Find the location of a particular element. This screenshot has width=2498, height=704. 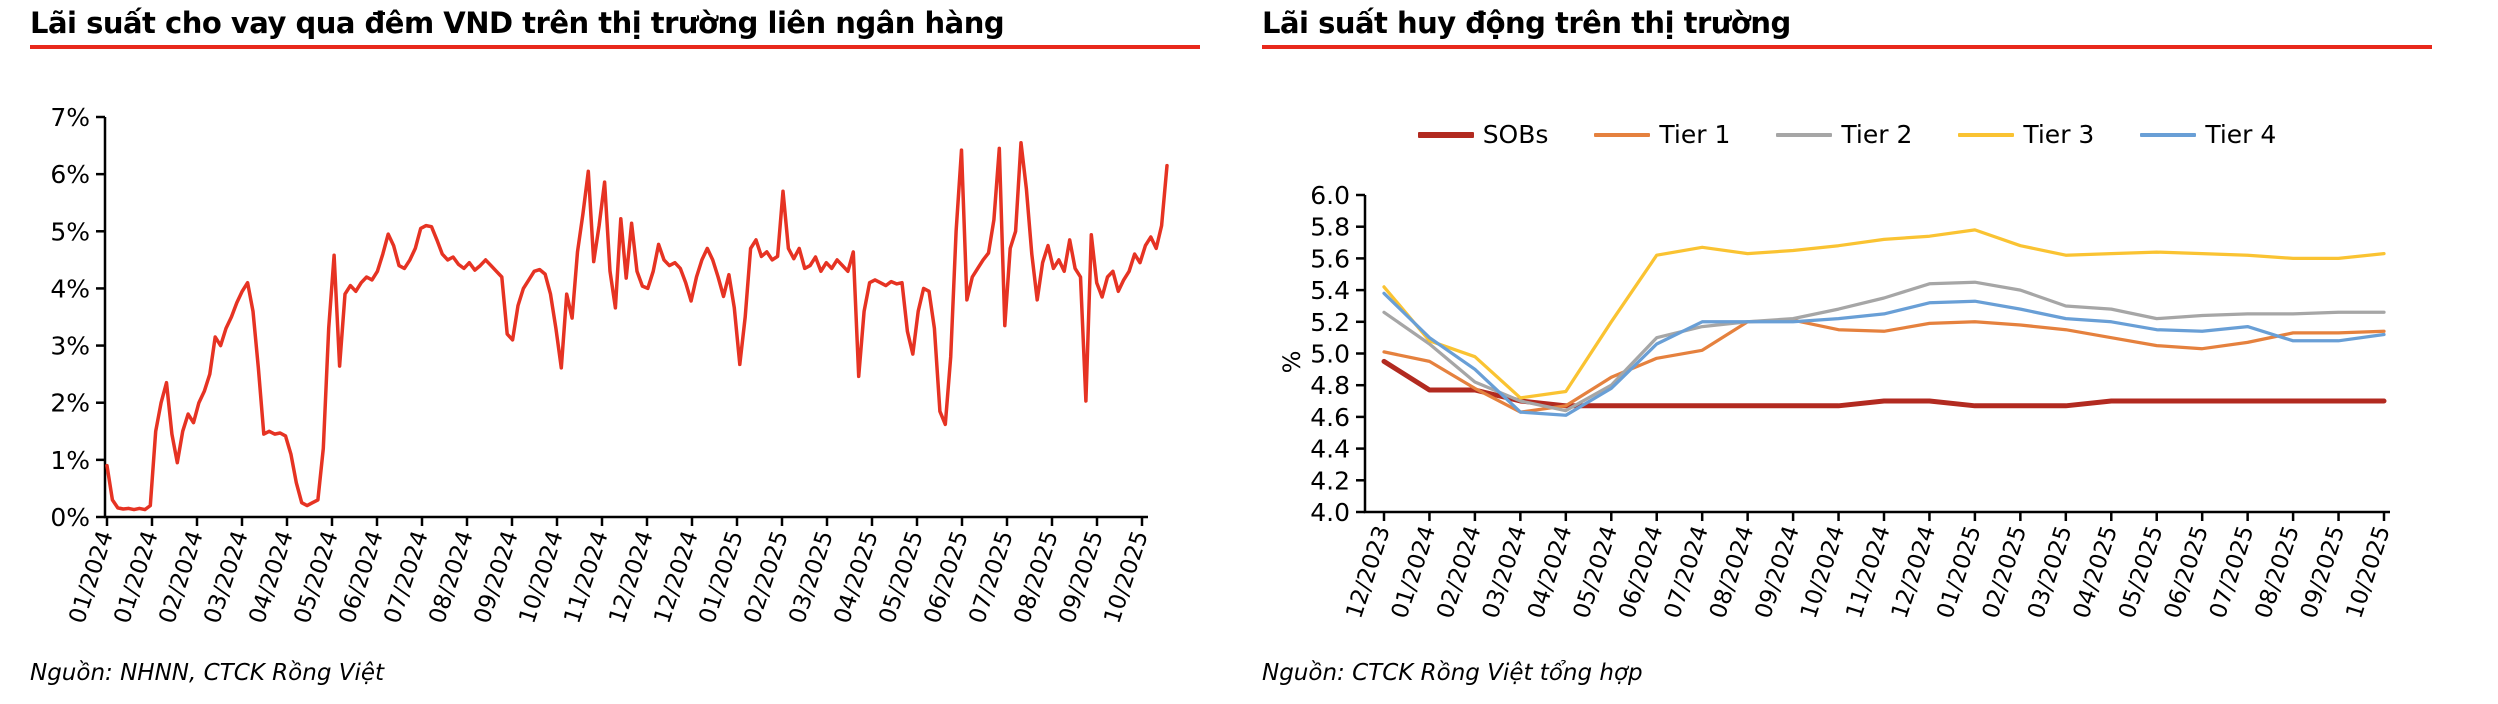

y-tick-label: 5.4 is located at coordinates (1330, 290).